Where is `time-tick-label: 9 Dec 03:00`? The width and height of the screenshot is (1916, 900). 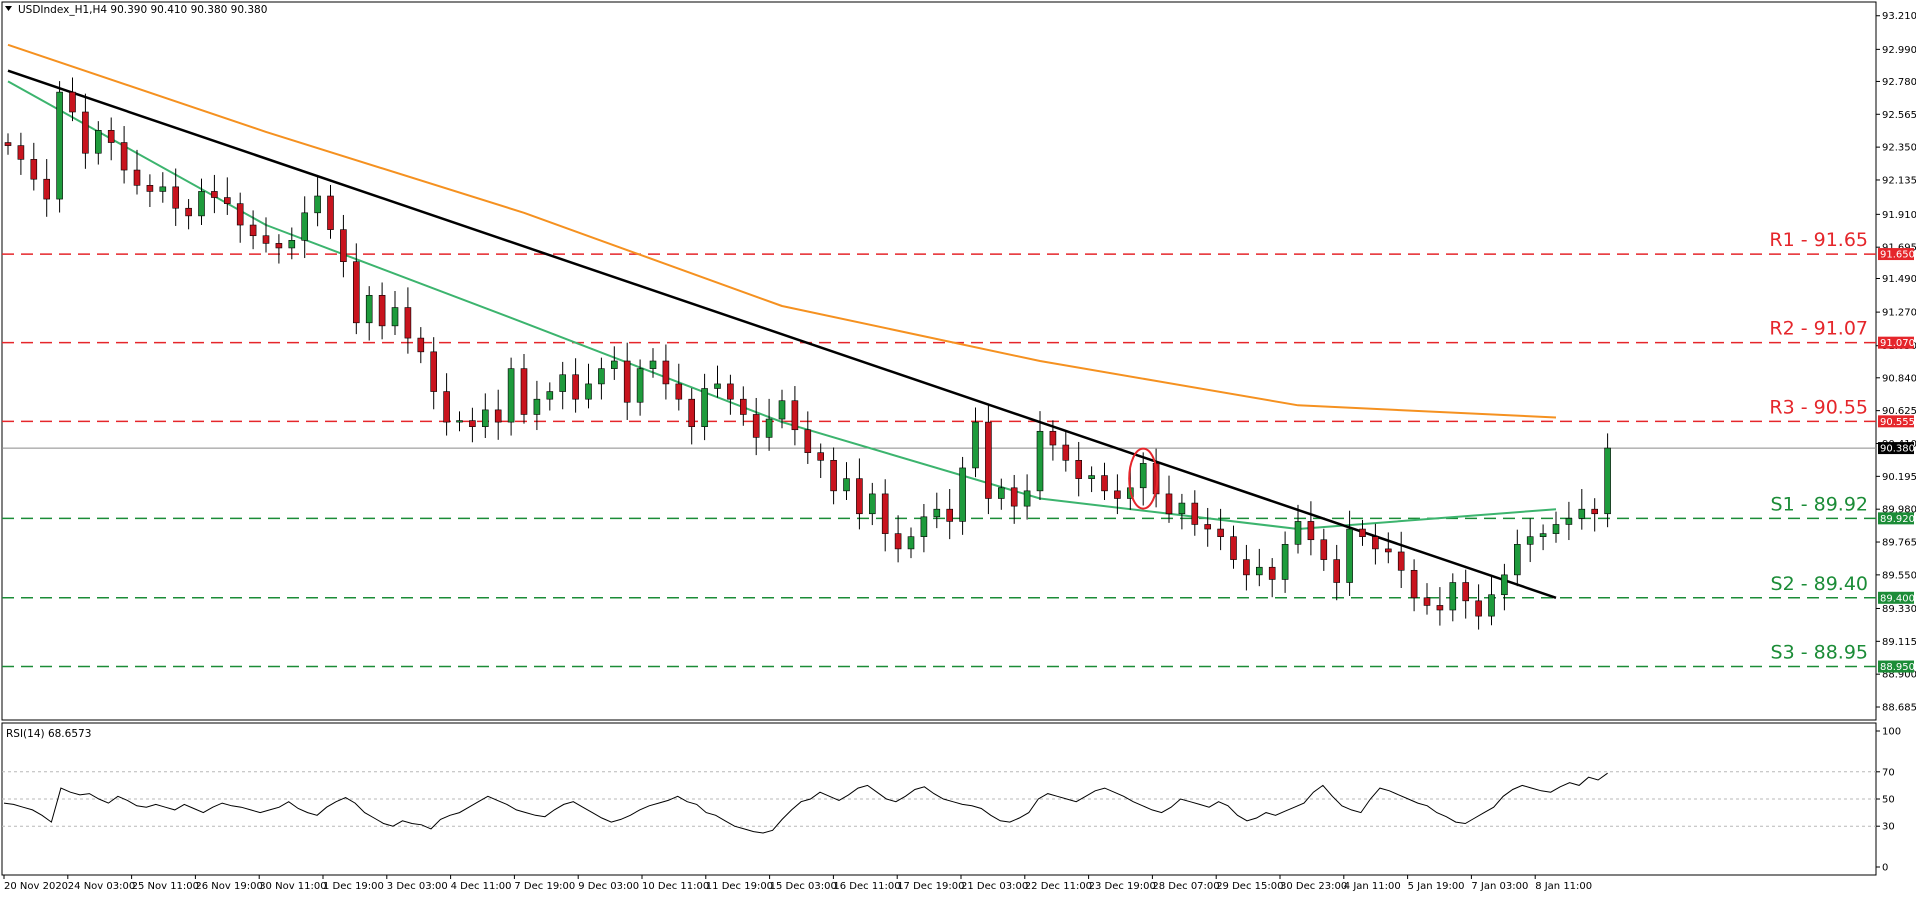 time-tick-label: 9 Dec 03:00 is located at coordinates (608, 886).